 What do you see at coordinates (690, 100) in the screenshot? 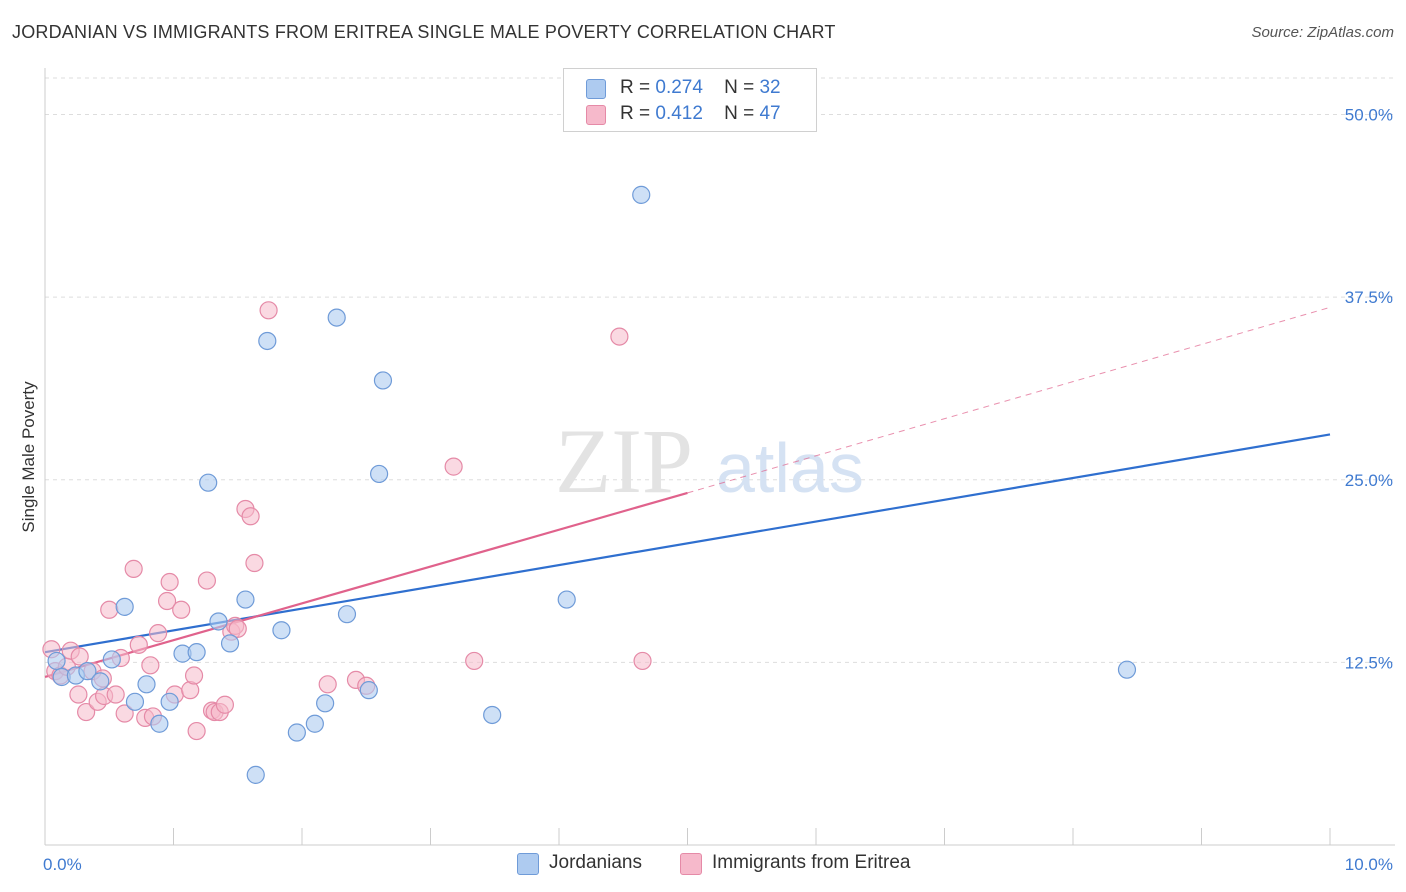
I see `correlation-legend: R = 0.274 N = 32 R = 0.412 N = 47` at bounding box center [690, 100].